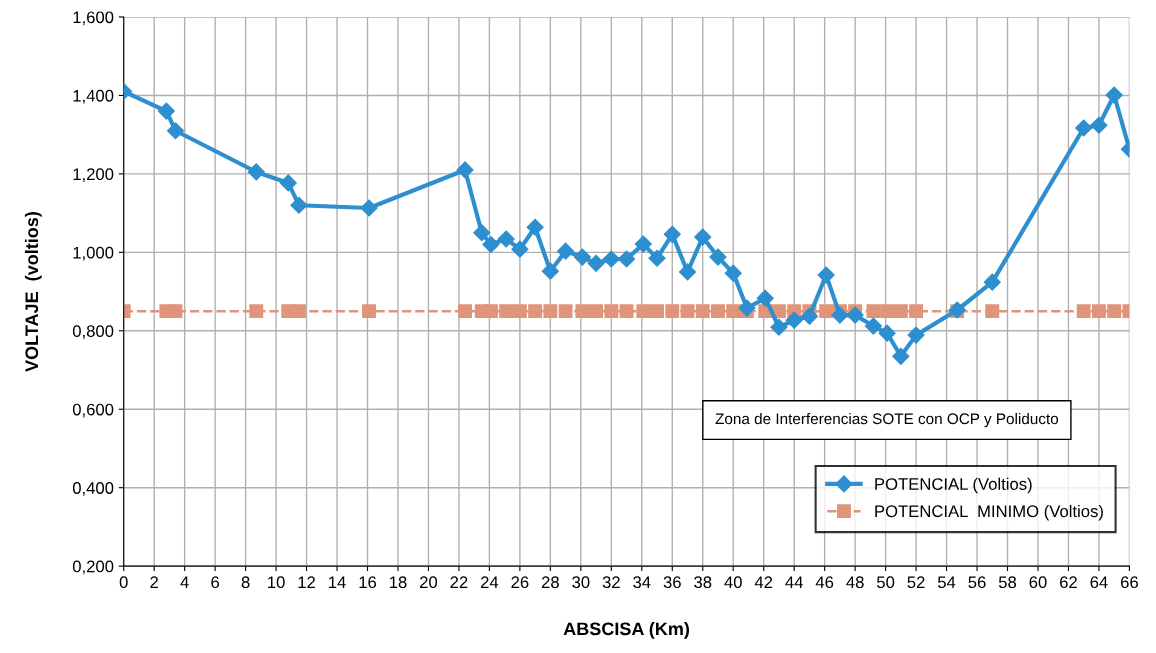 The height and width of the screenshot is (653, 1156). What do you see at coordinates (1038, 582) in the screenshot?
I see `x-tick-label: 60` at bounding box center [1038, 582].